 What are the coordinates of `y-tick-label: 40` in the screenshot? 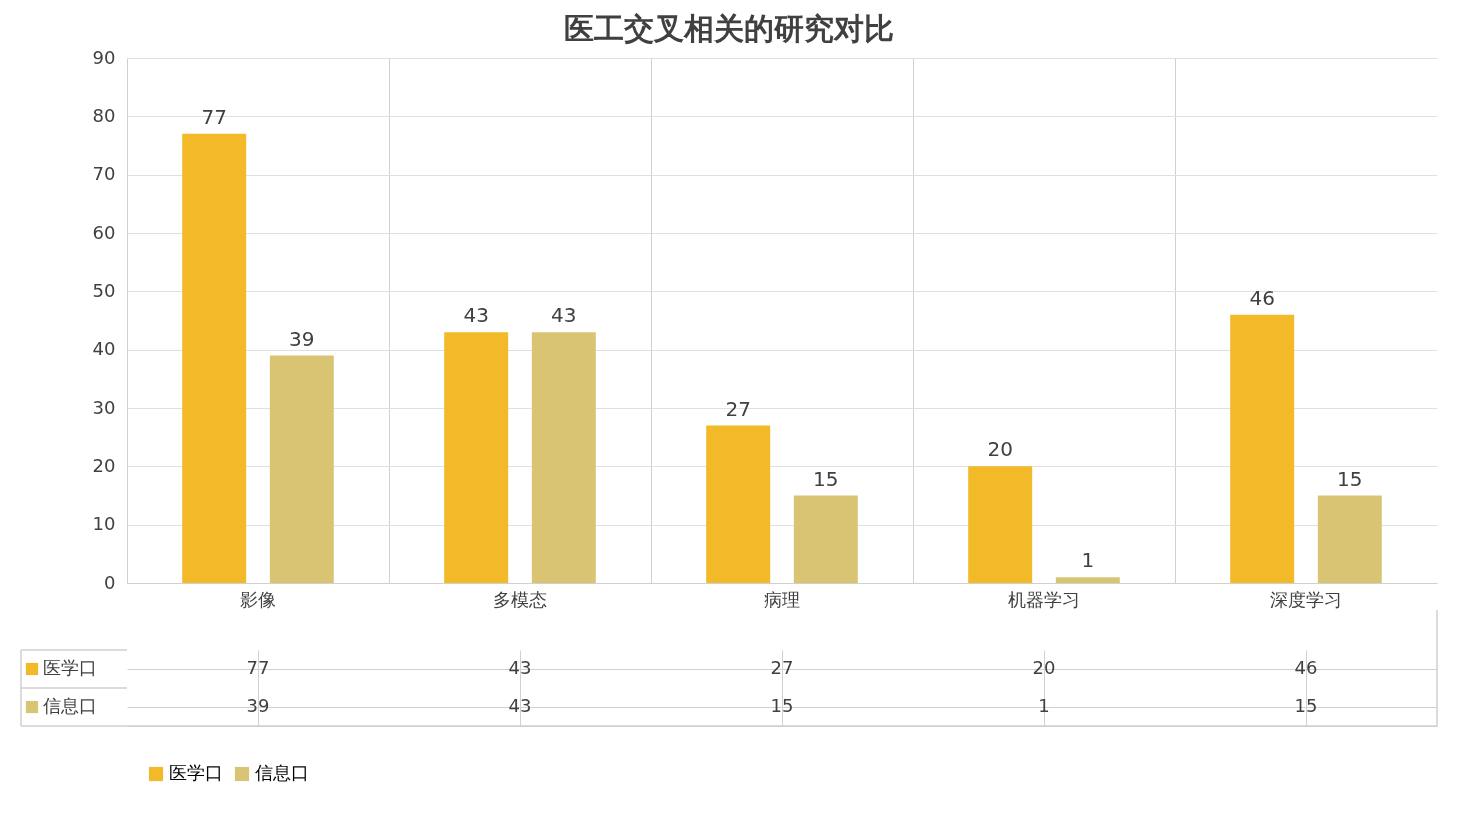 It's located at (104, 349).